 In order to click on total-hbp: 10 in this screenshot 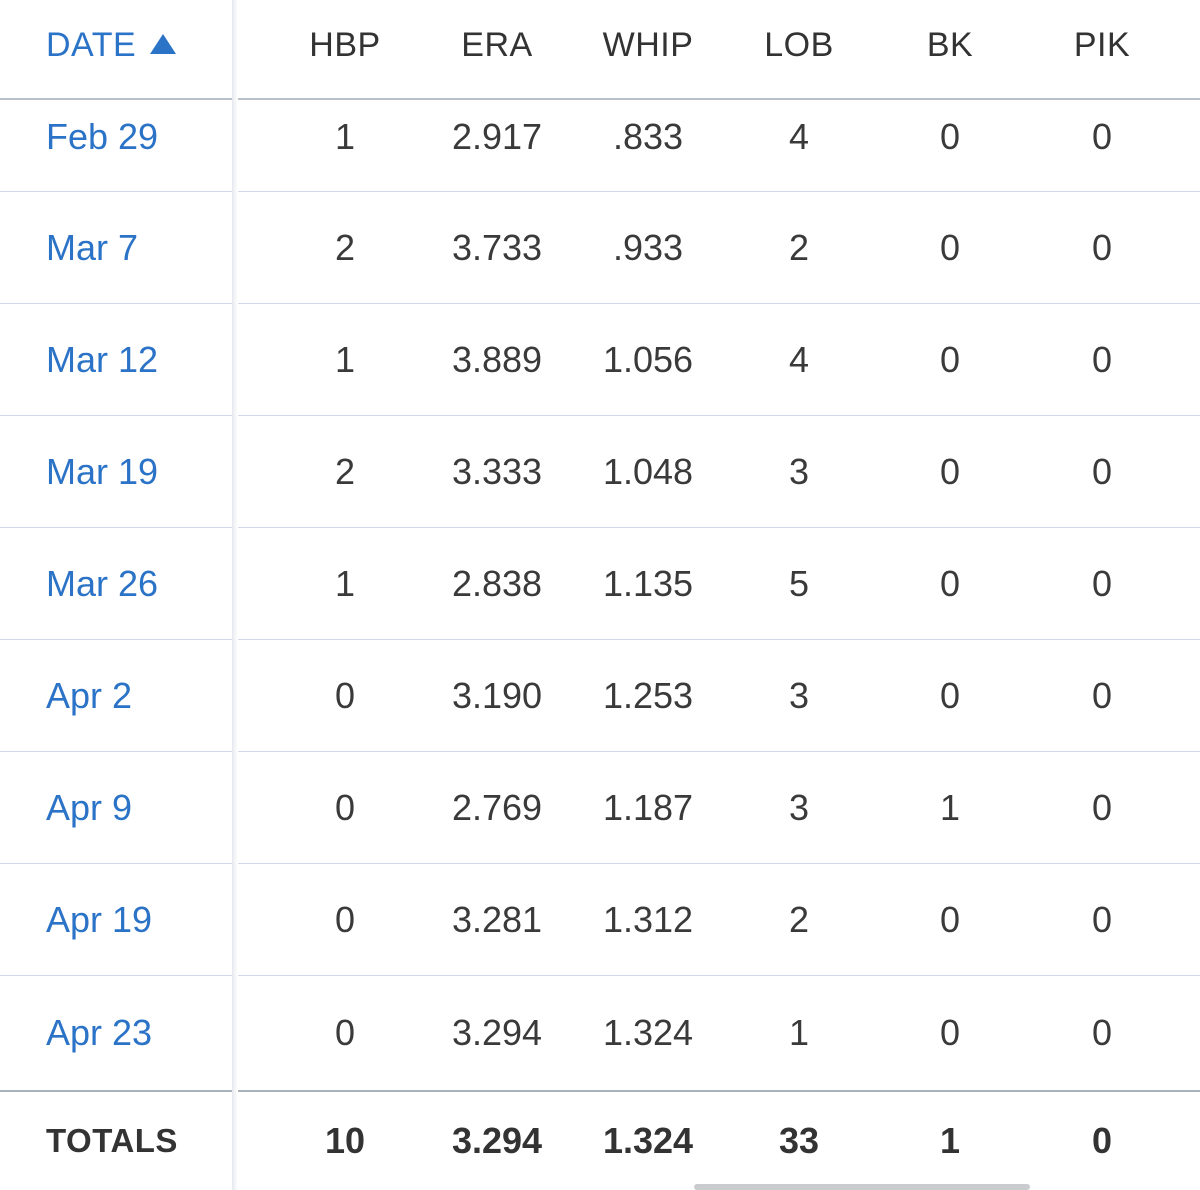, I will do `click(345, 1140)`.